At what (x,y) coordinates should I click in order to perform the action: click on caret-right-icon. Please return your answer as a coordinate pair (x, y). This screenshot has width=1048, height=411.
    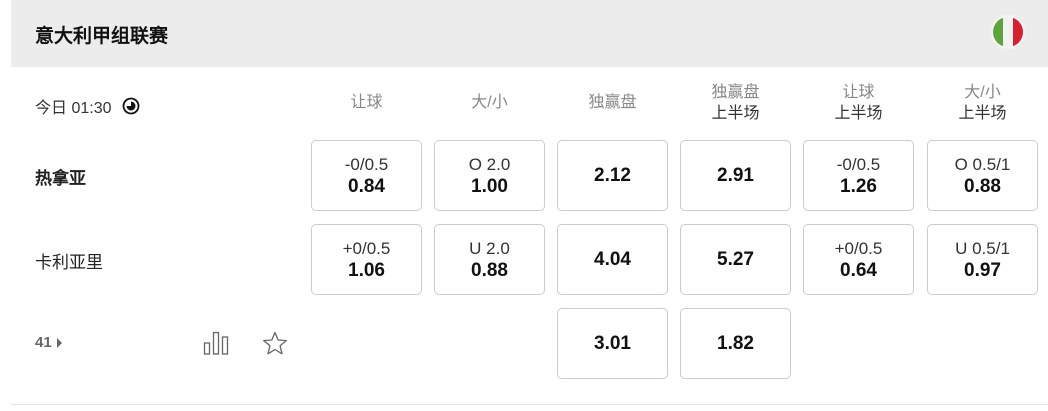
    Looking at the image, I should click on (59, 342).